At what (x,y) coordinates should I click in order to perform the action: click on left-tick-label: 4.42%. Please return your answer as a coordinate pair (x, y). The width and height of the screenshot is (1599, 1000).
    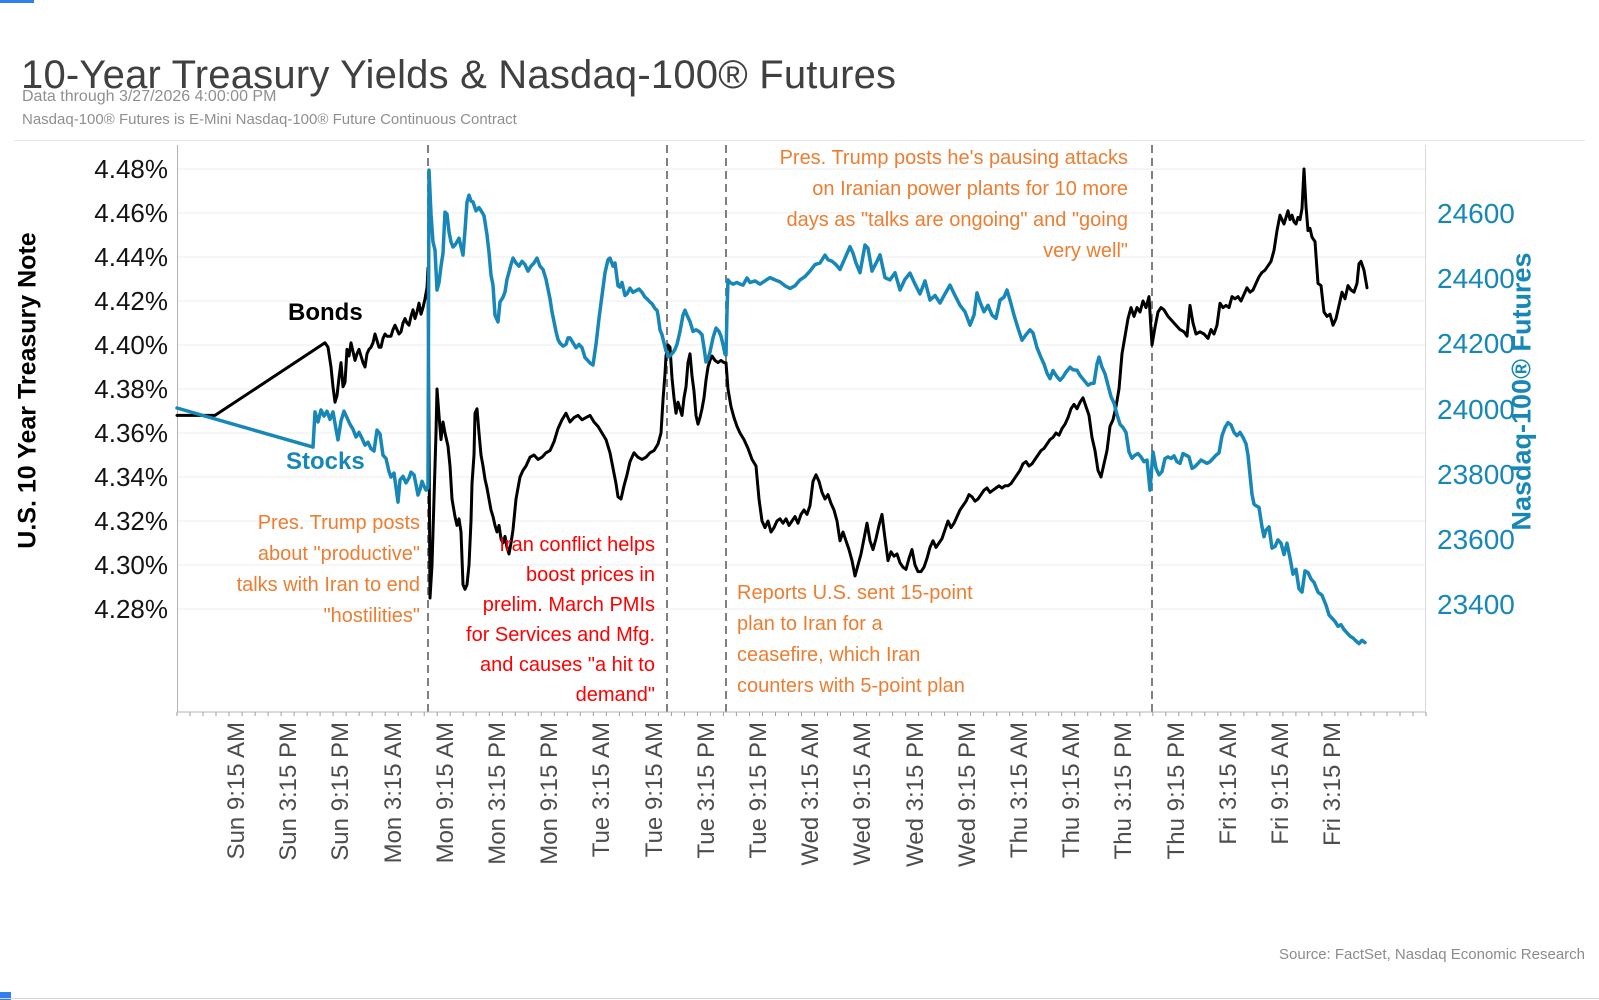
    Looking at the image, I should click on (131, 300).